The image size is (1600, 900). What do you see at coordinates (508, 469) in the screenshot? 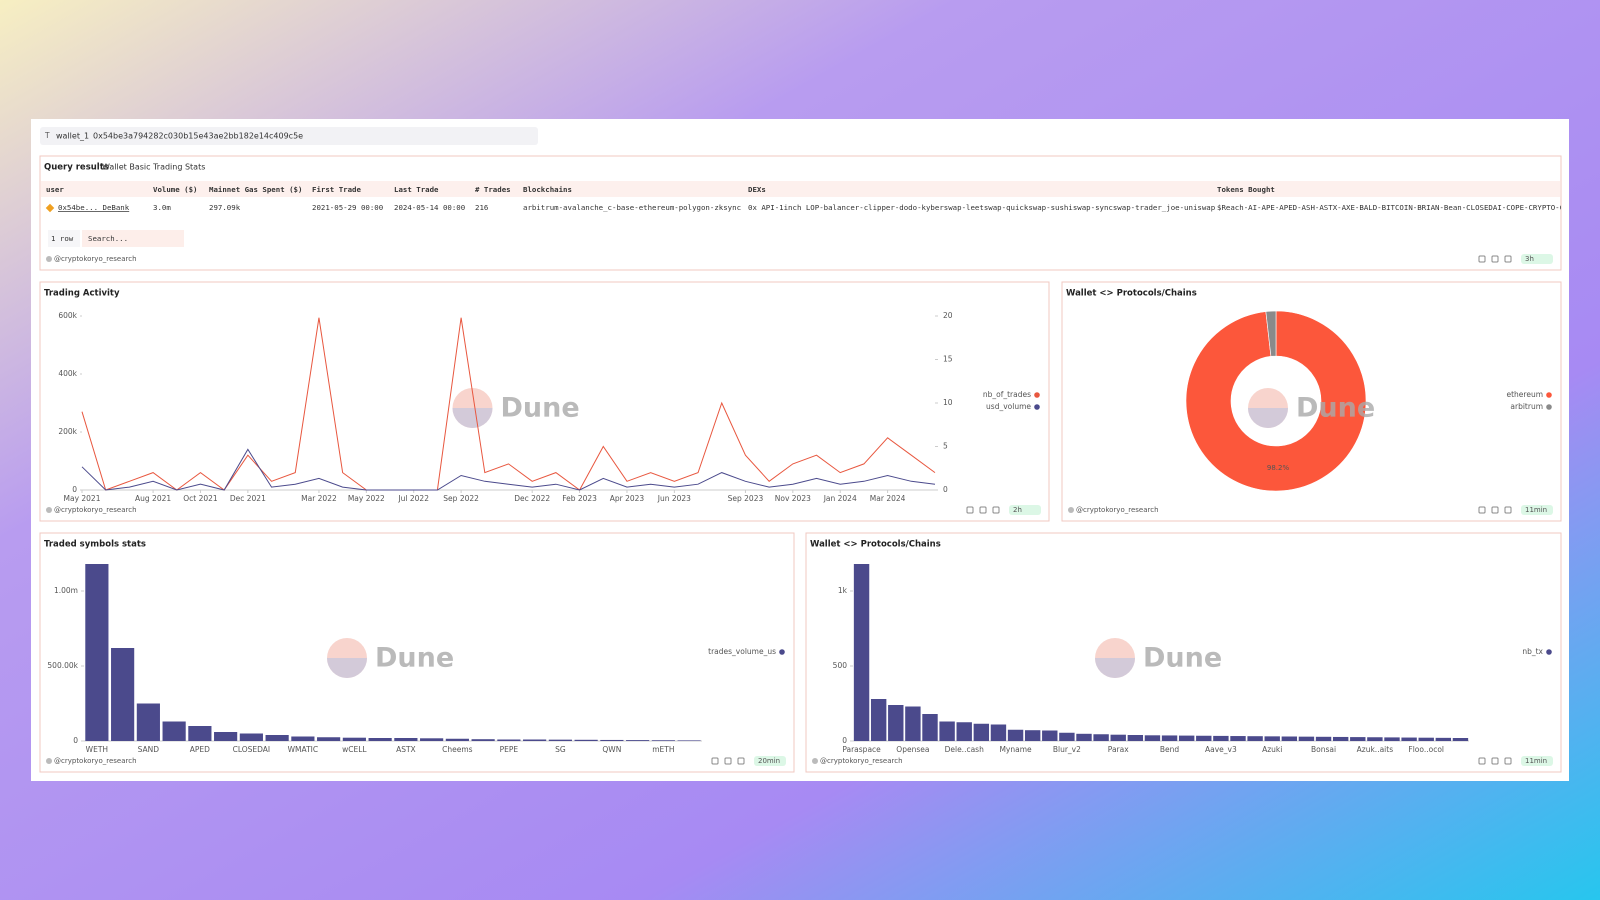
I see `series-line` at bounding box center [508, 469].